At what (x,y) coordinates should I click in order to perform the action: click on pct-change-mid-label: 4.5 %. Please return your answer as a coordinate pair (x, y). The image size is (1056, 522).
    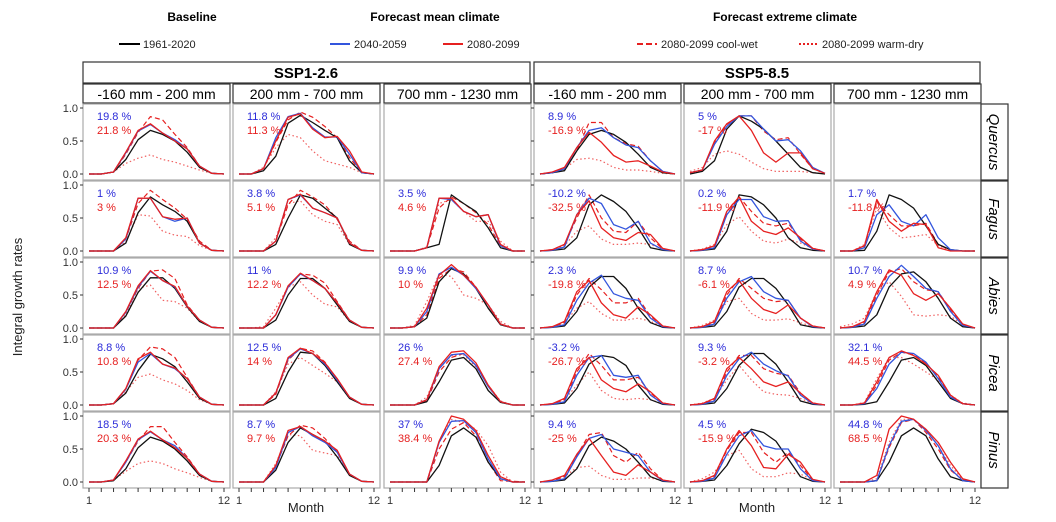
    Looking at the image, I should click on (712, 425).